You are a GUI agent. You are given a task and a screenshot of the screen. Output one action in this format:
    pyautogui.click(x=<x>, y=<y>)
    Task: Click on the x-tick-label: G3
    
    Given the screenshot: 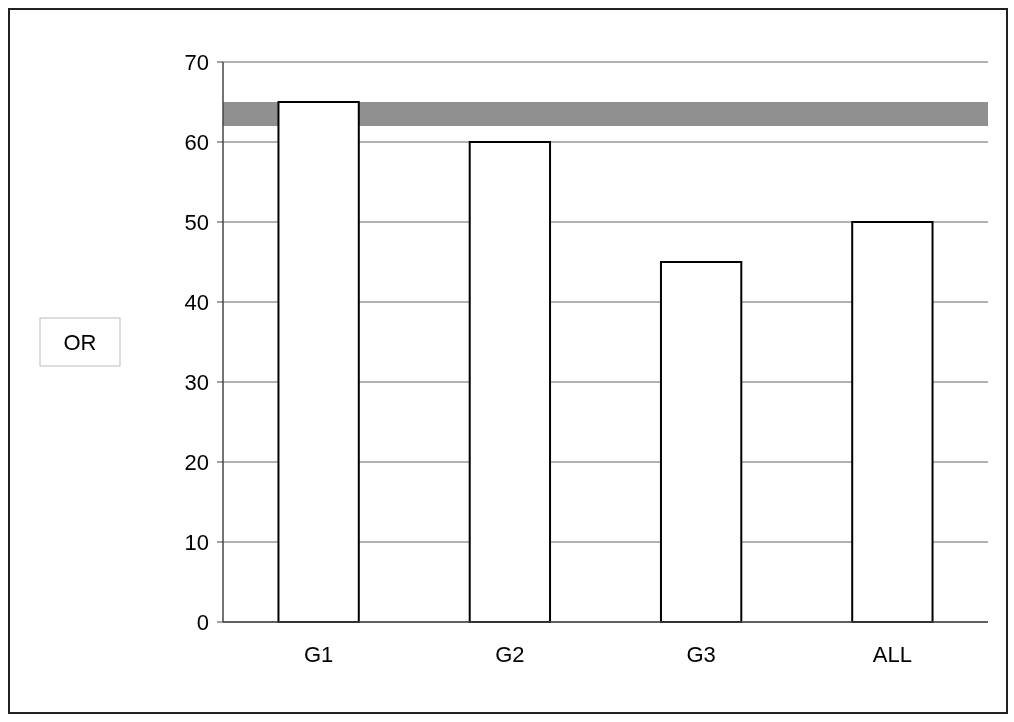 What is the action you would take?
    pyautogui.click(x=701, y=654)
    